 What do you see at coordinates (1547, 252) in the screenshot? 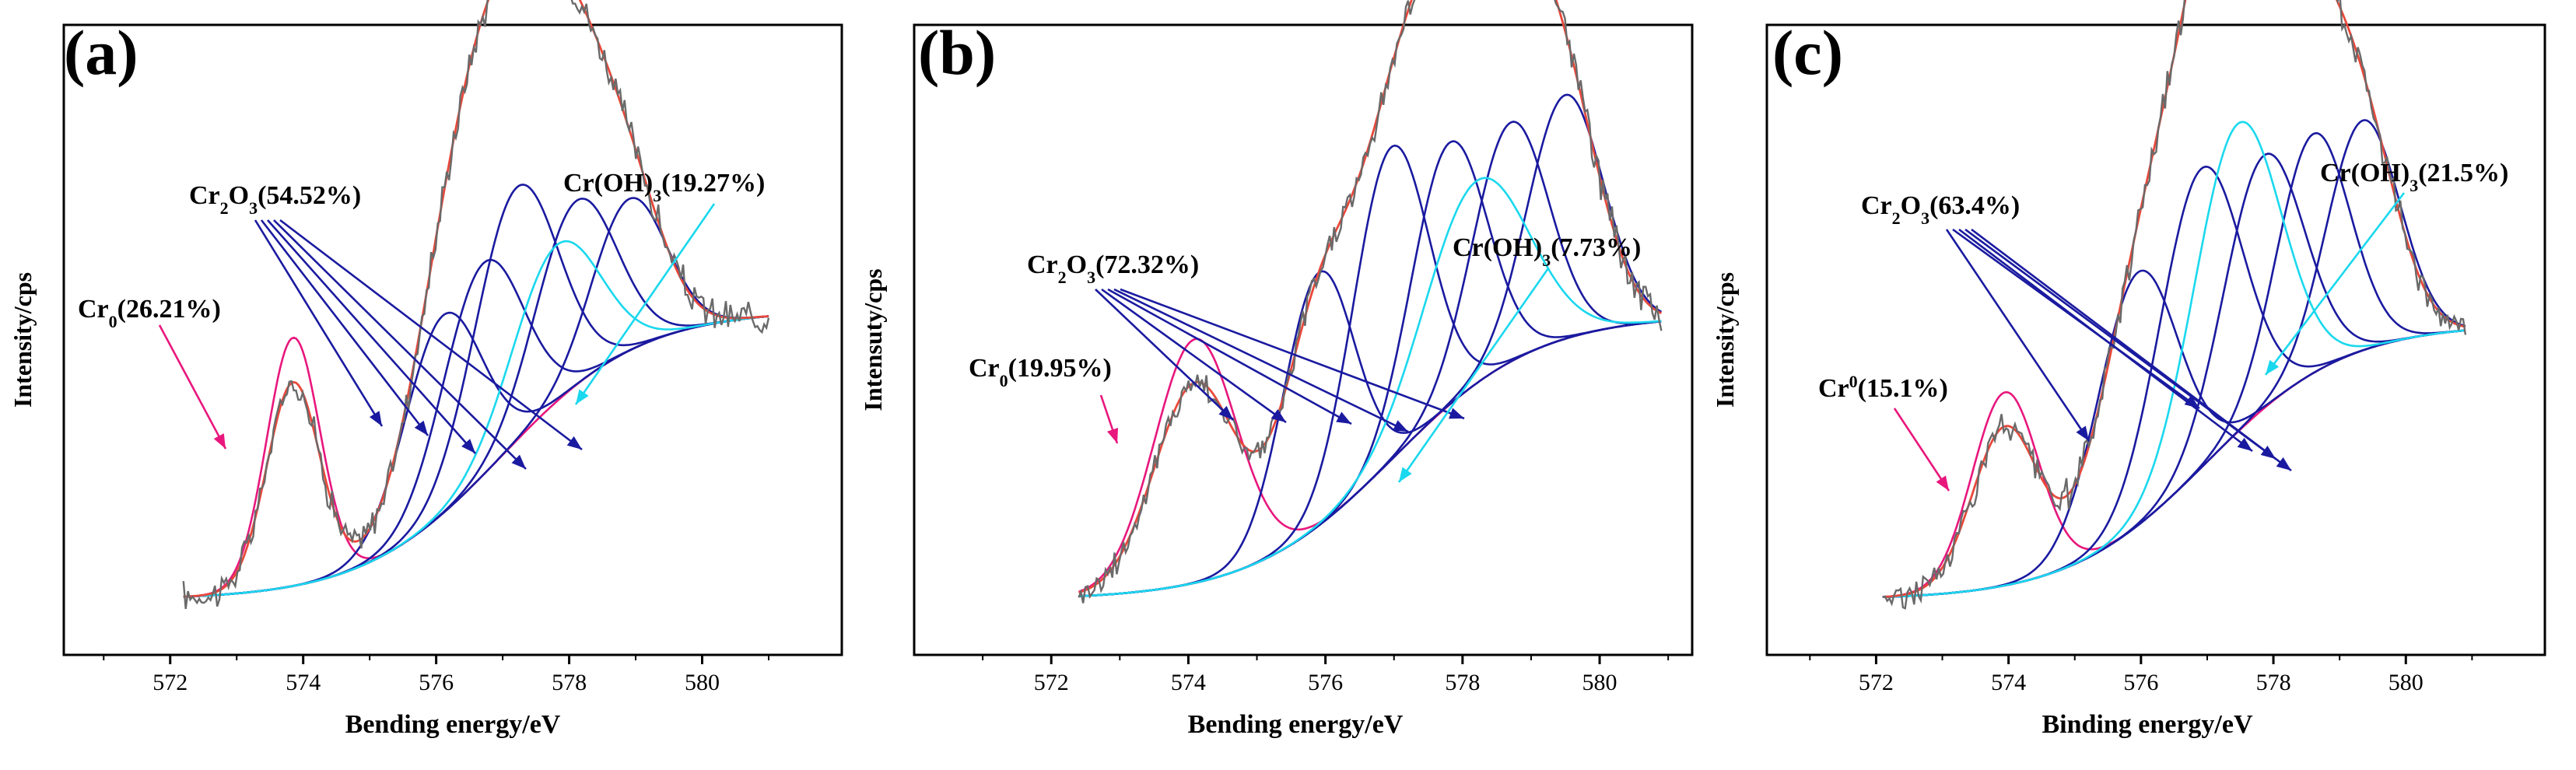
I see `annotation-croh3: Cr(OH)3(7.73%)` at bounding box center [1547, 252].